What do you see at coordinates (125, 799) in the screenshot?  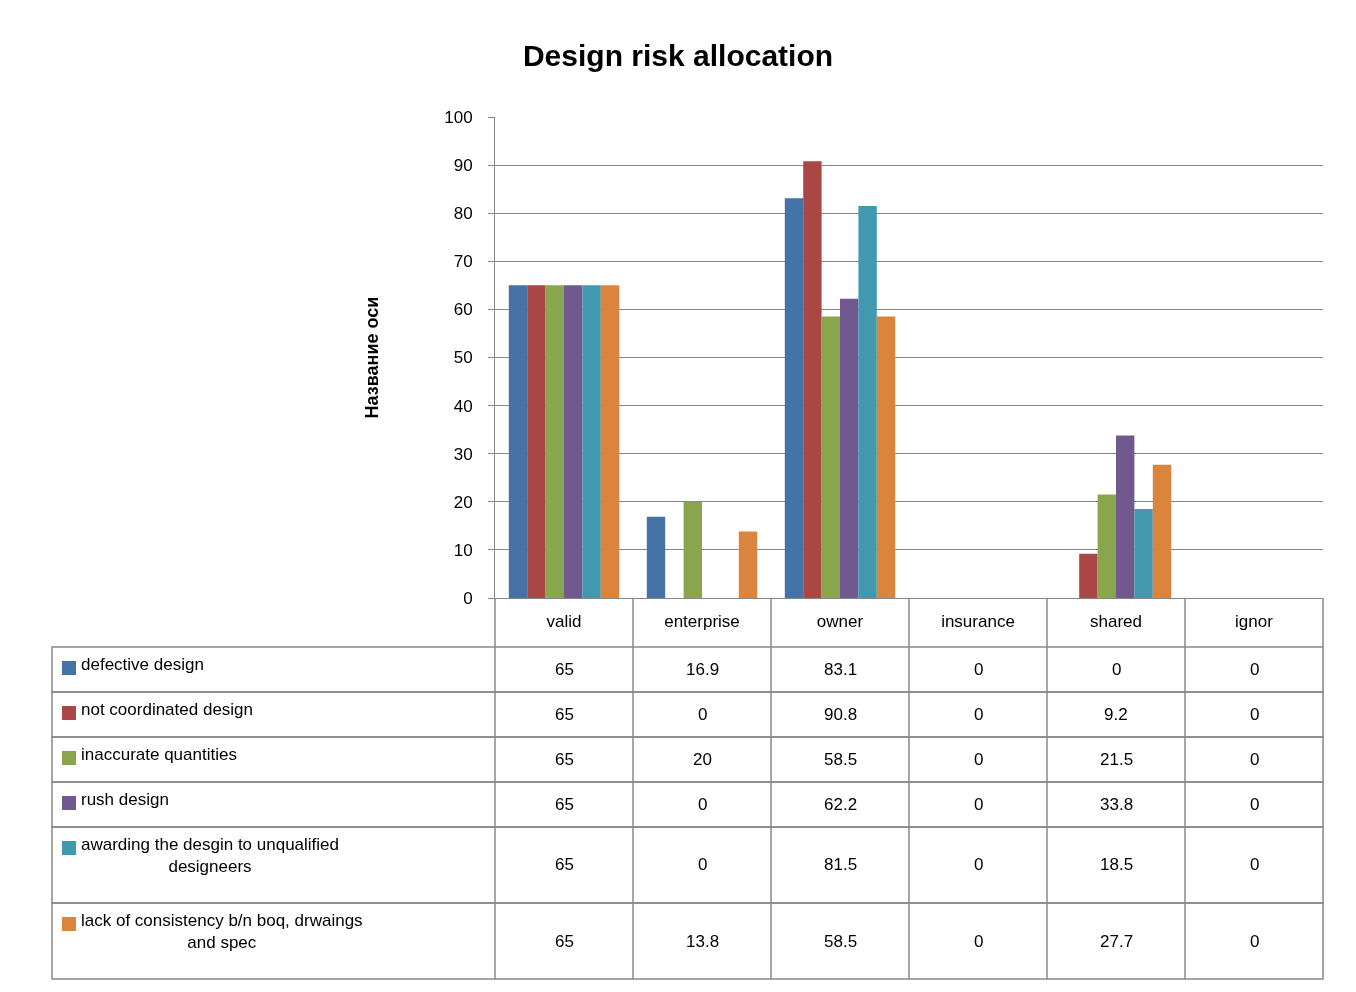 I see `legend-label: rush design` at bounding box center [125, 799].